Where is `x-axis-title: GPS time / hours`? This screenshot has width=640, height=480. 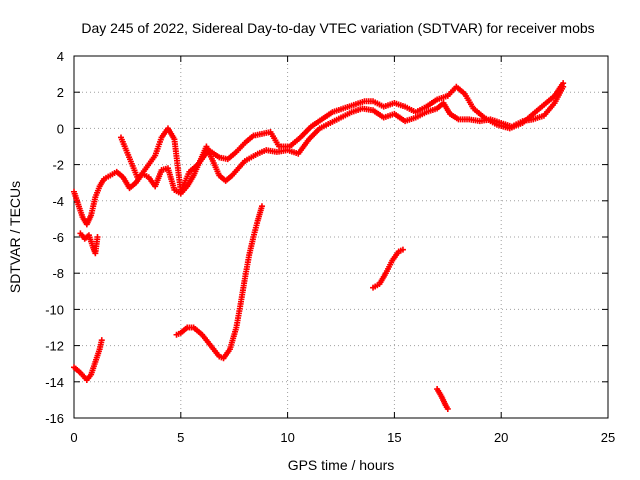
x-axis-title: GPS time / hours is located at coordinates (341, 465).